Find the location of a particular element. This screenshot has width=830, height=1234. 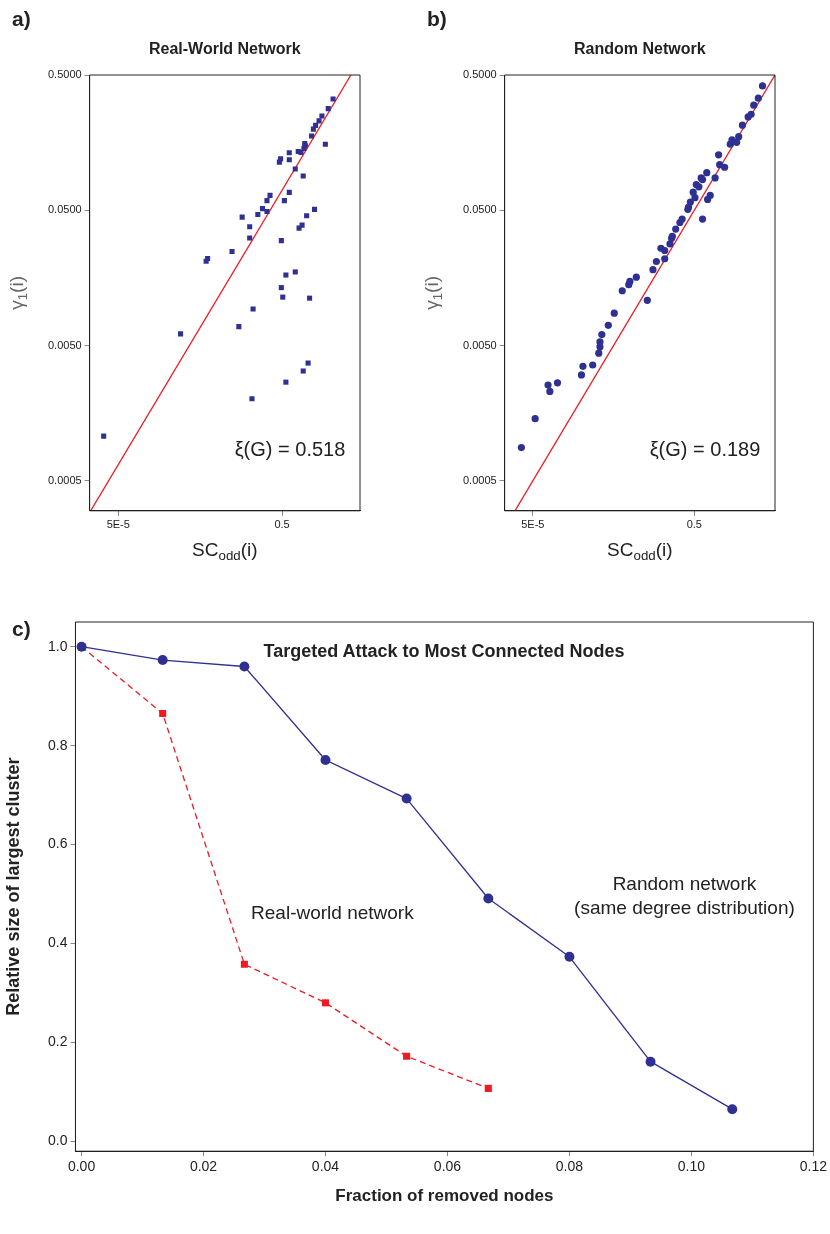

x-tick-label: 0.06 is located at coordinates (447, 1166).